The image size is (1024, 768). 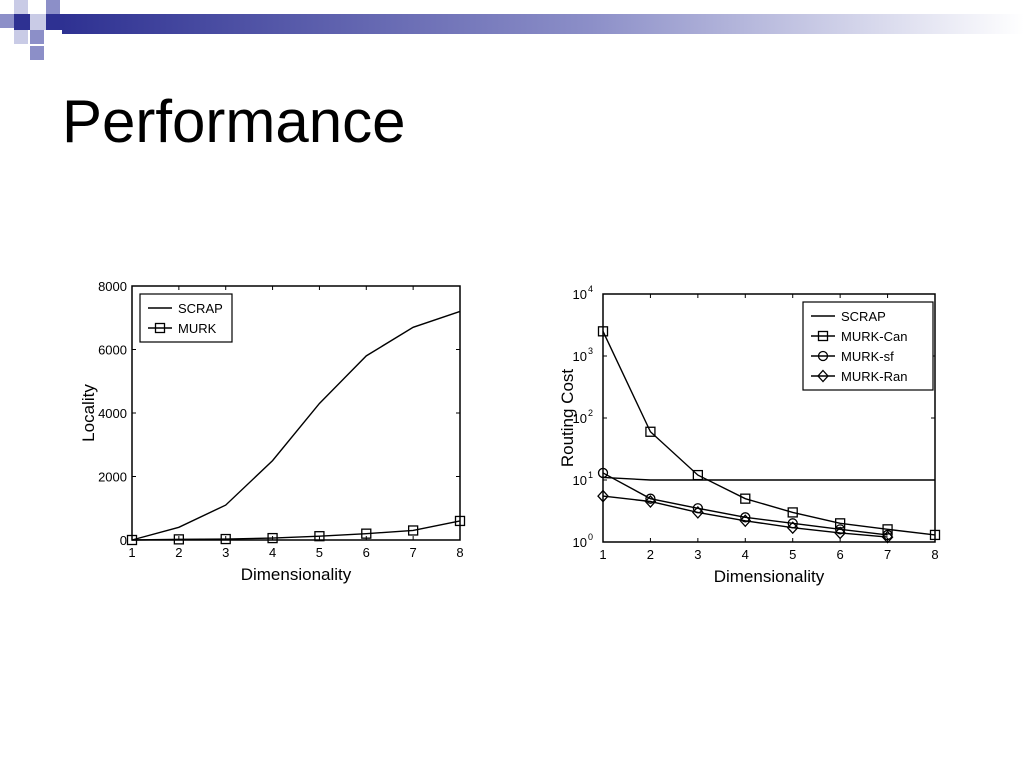 I want to click on y-tick-exponent: 1, so click(x=590, y=475).